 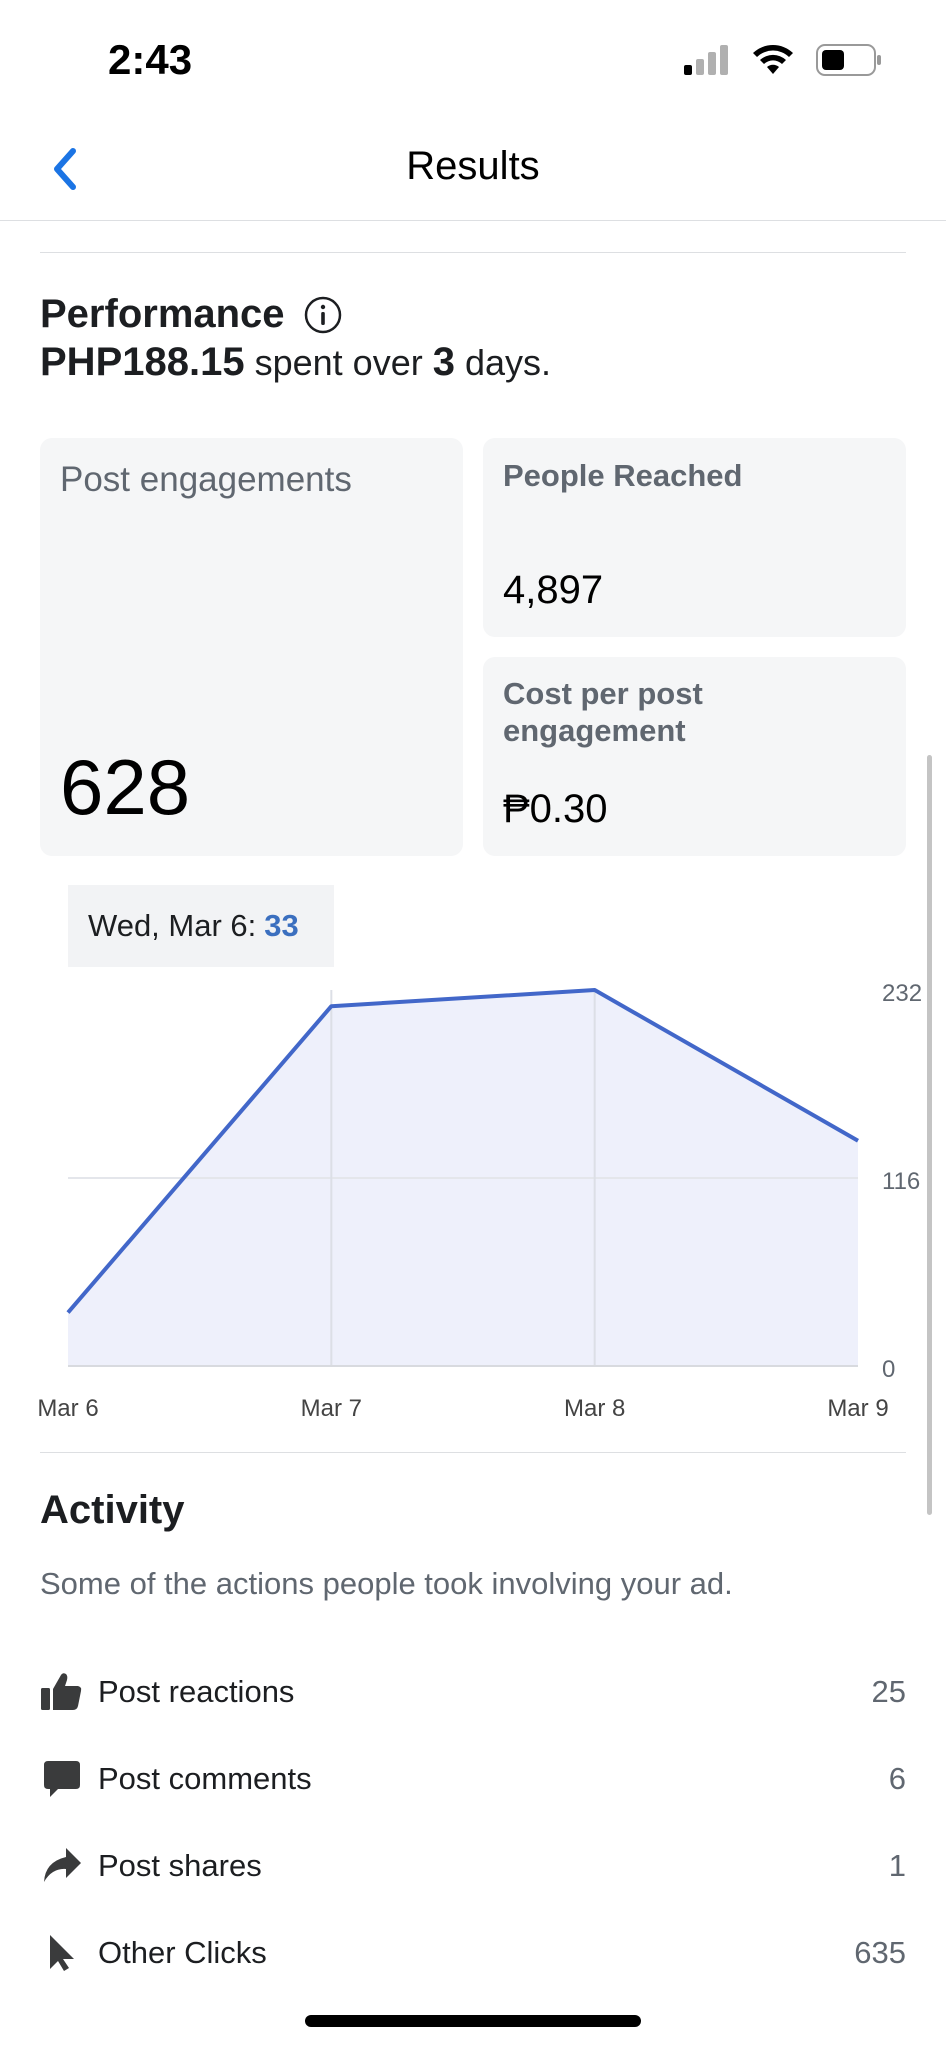 I want to click on chart-x-tick-label: Mar 7, so click(x=331, y=1407).